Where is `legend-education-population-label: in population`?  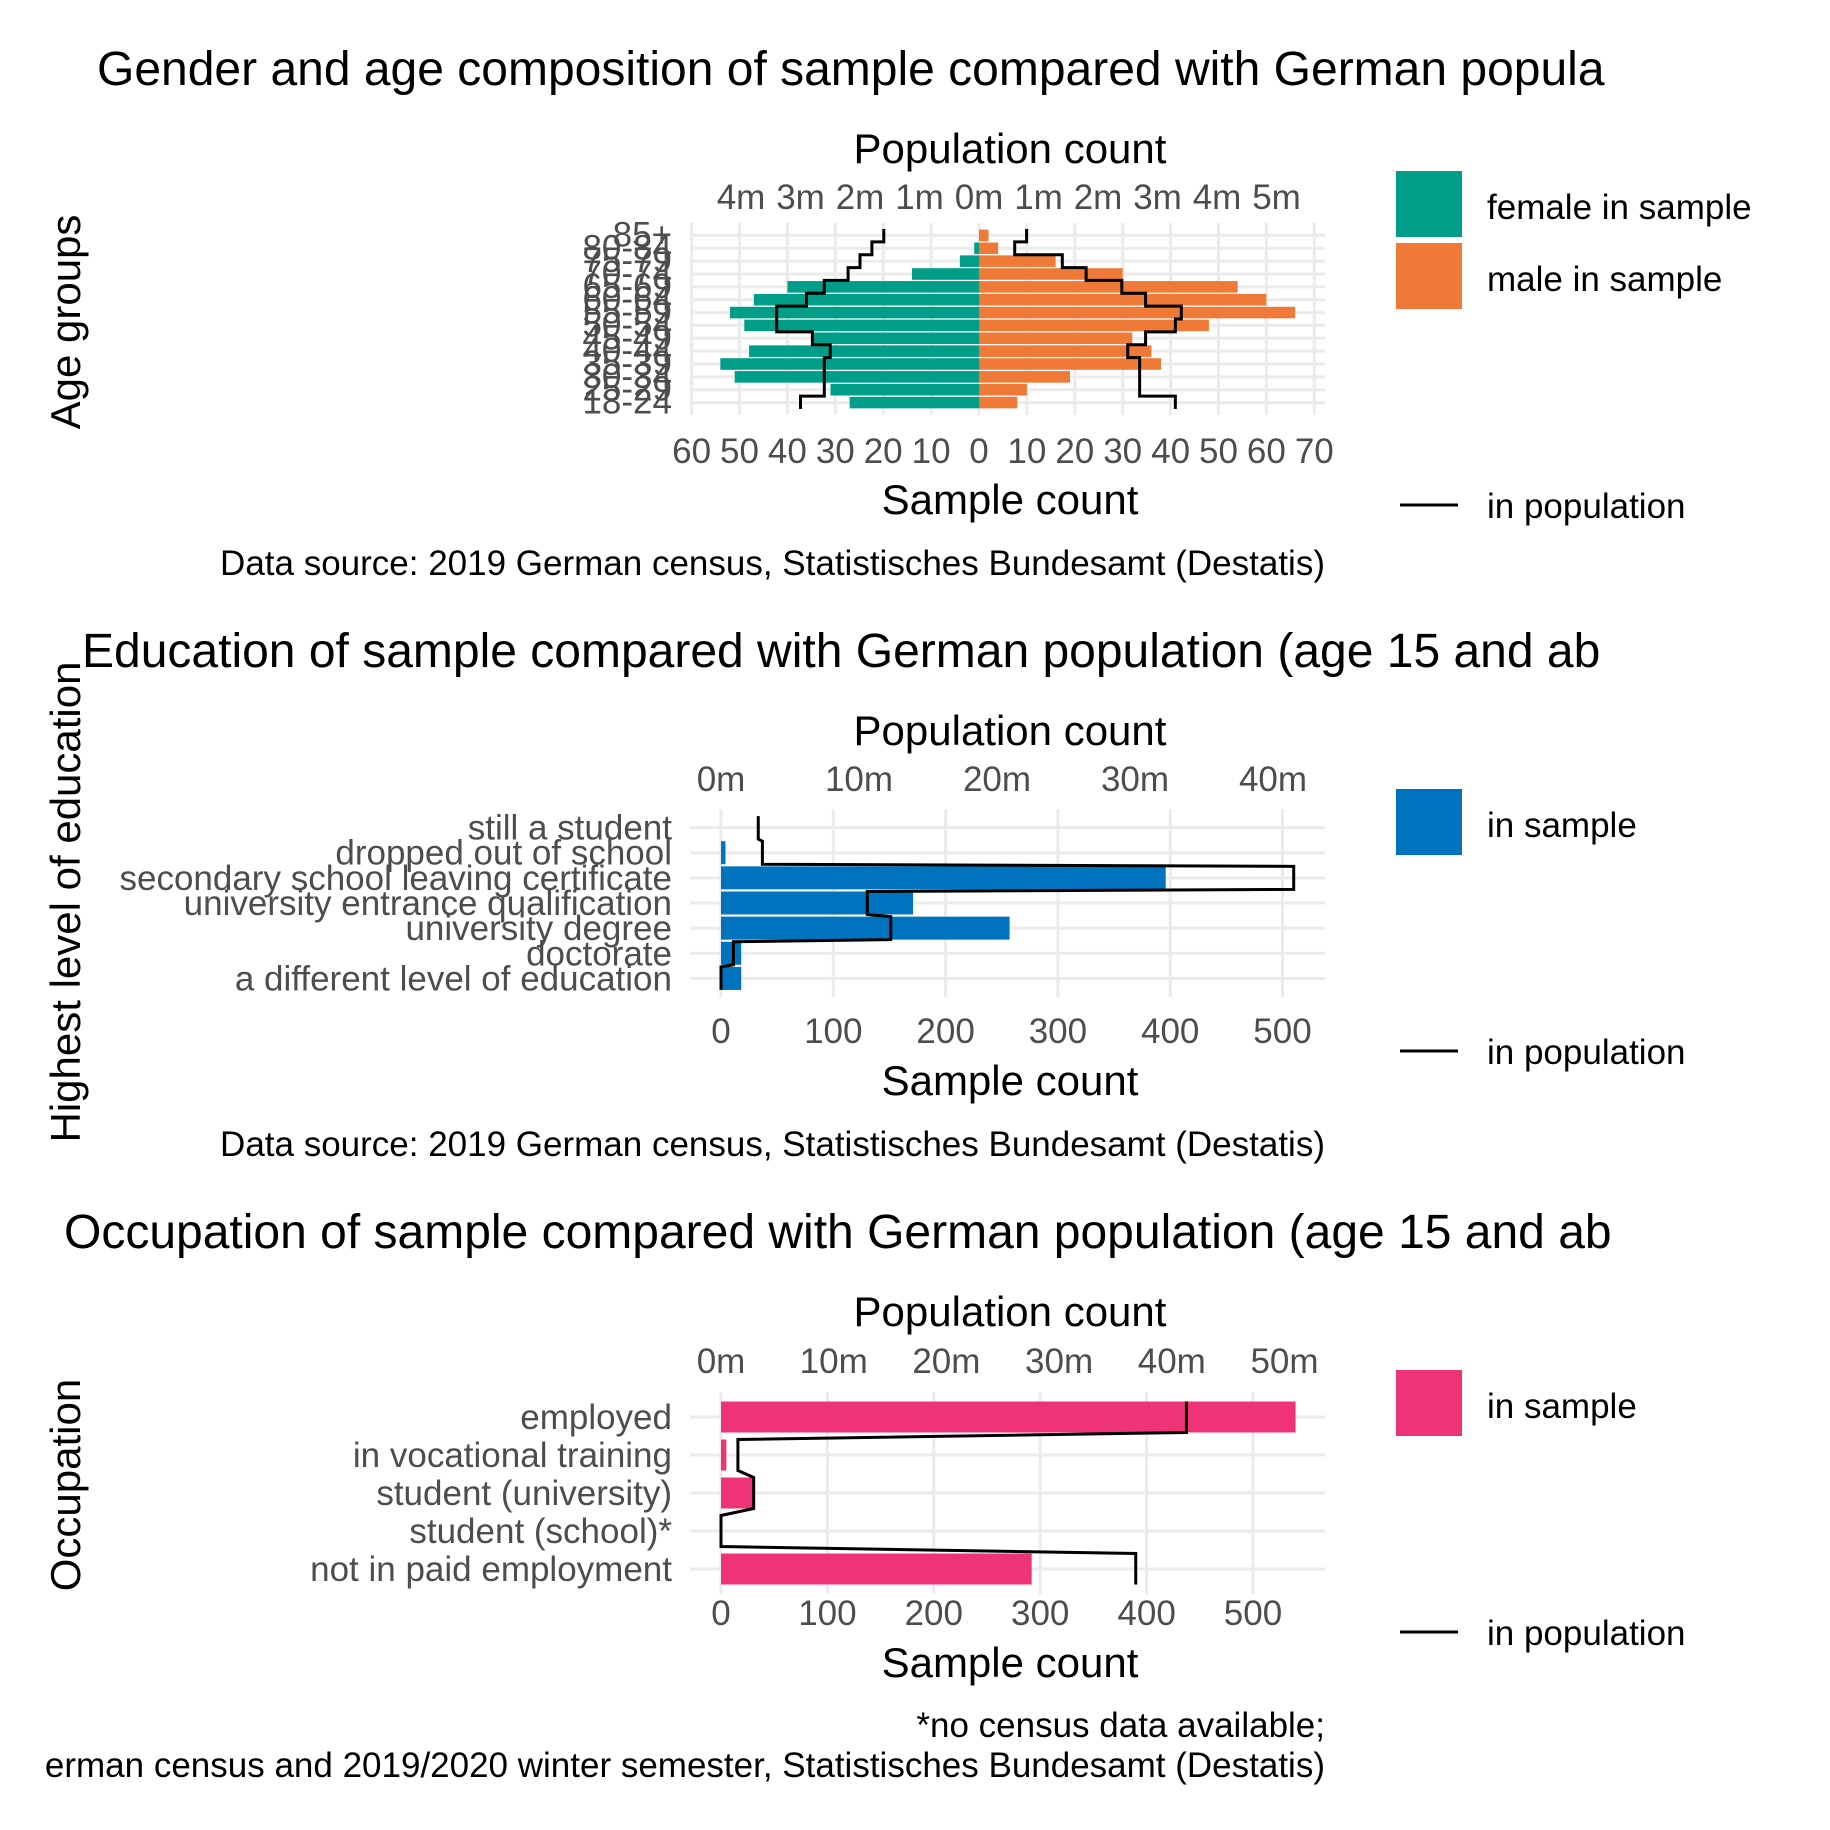
legend-education-population-label: in population is located at coordinates (1586, 1052).